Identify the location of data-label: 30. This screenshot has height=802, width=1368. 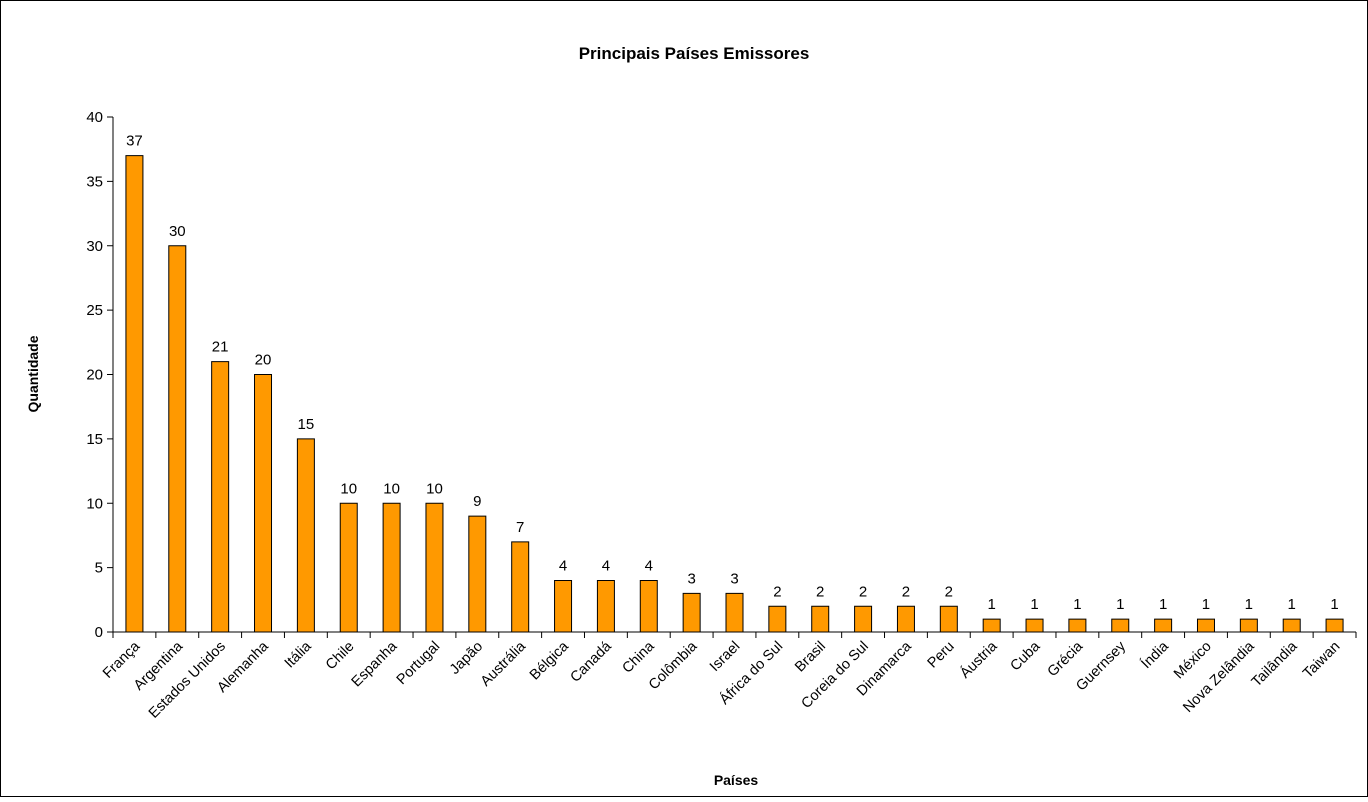
(177, 231).